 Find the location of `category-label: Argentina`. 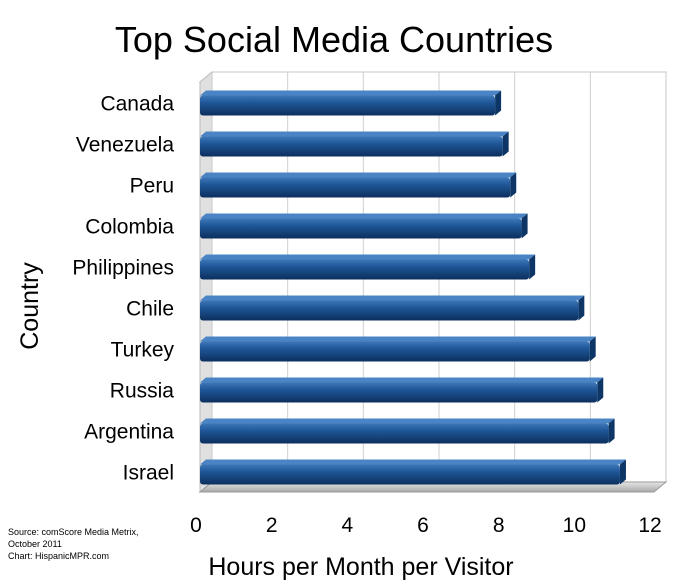

category-label: Argentina is located at coordinates (129, 432).